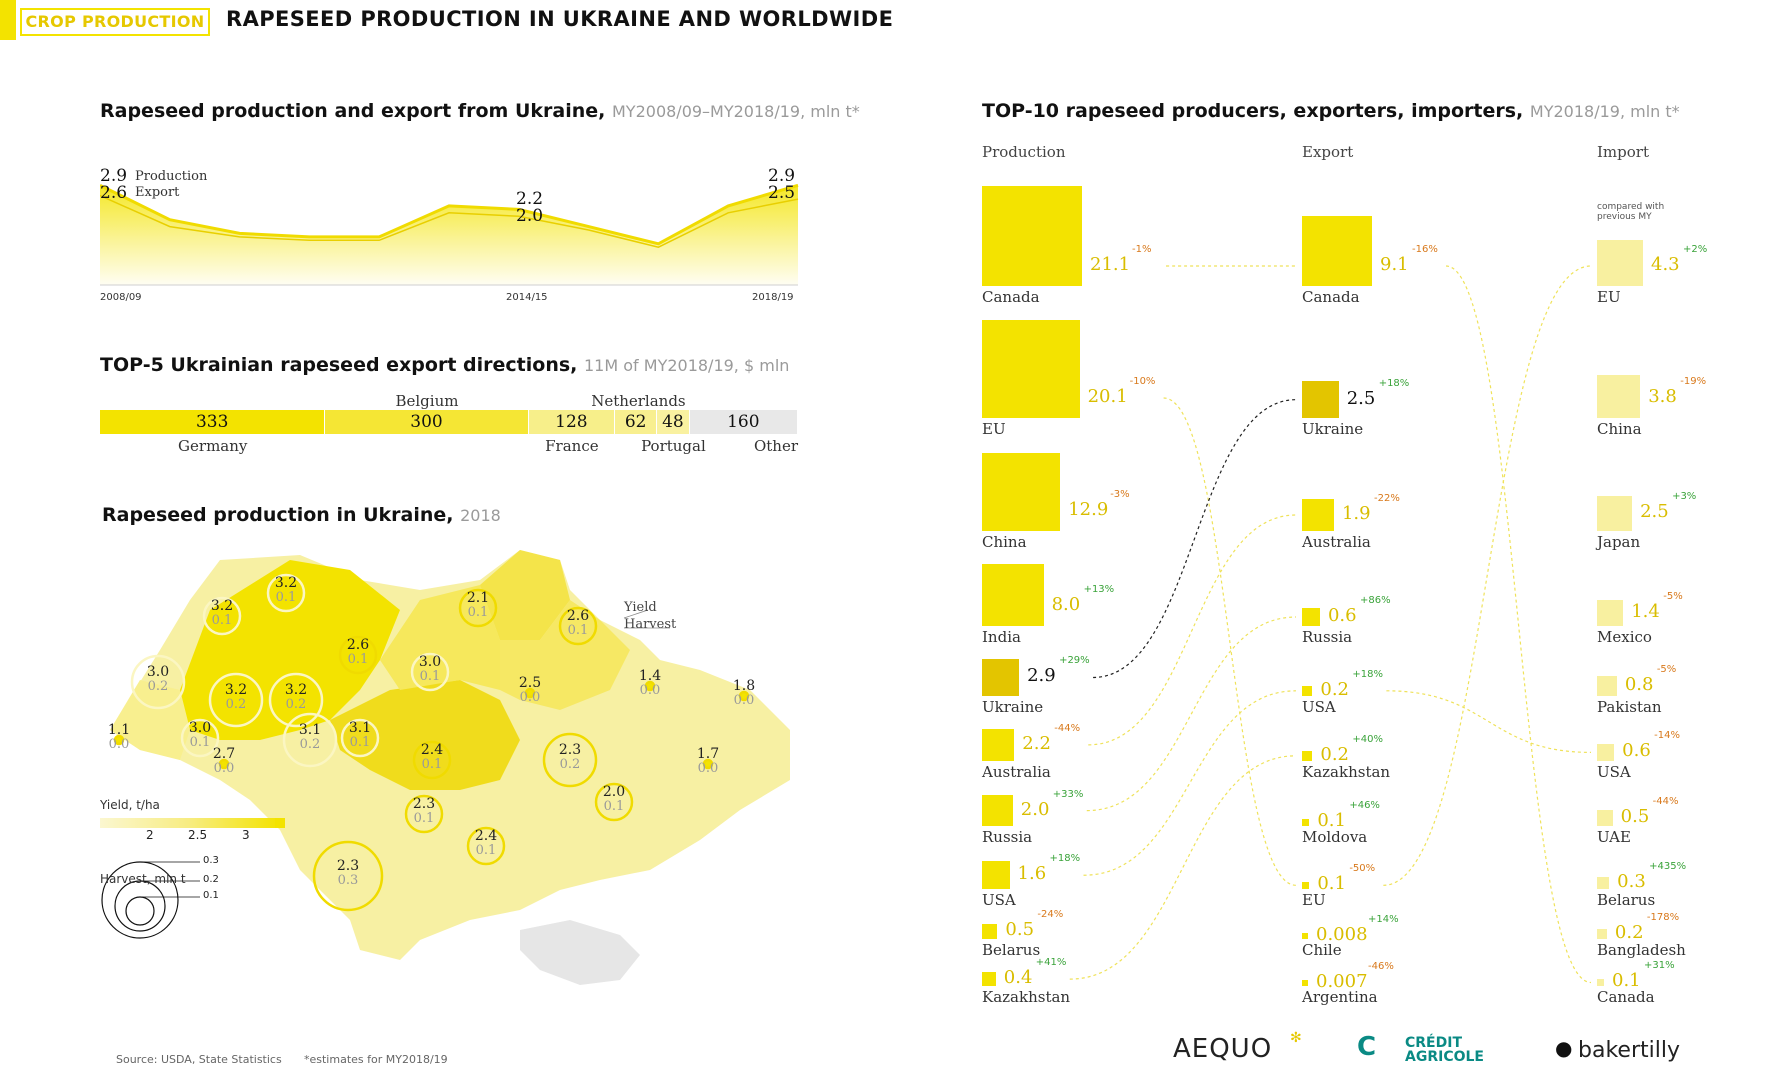 This screenshot has height=1076, width=1782. What do you see at coordinates (614, 806) in the screenshot?
I see `map-harvest-label-21: 0.1` at bounding box center [614, 806].